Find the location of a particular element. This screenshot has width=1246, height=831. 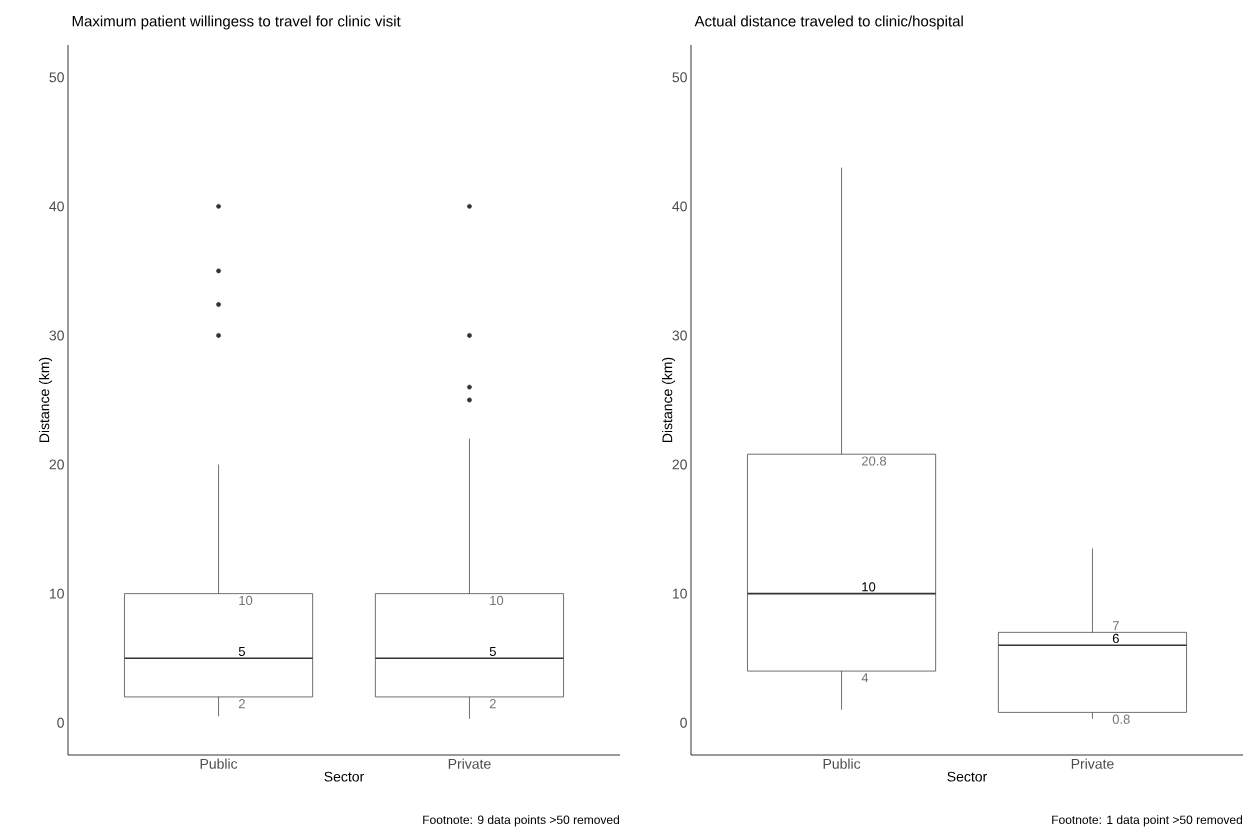

annotation: 4 is located at coordinates (865, 678).